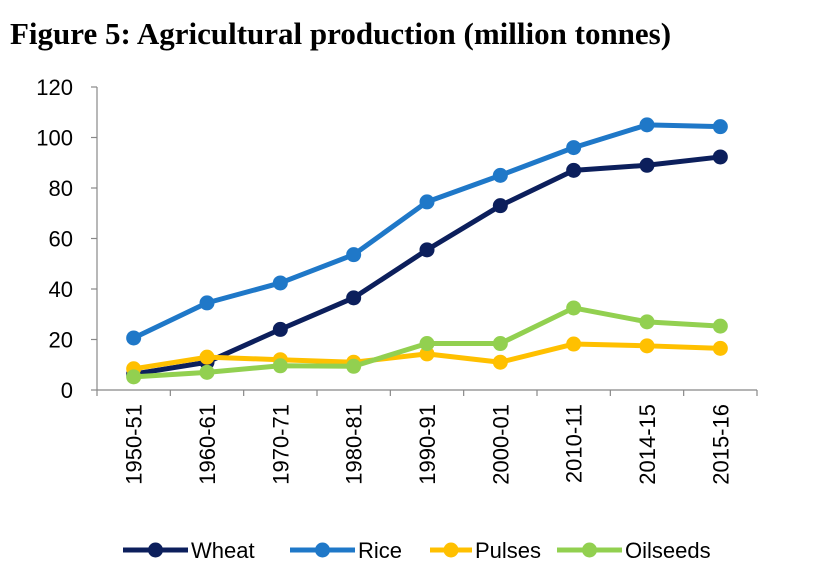 The height and width of the screenshot is (586, 826). I want to click on legend-label: Pulses, so click(508, 550).